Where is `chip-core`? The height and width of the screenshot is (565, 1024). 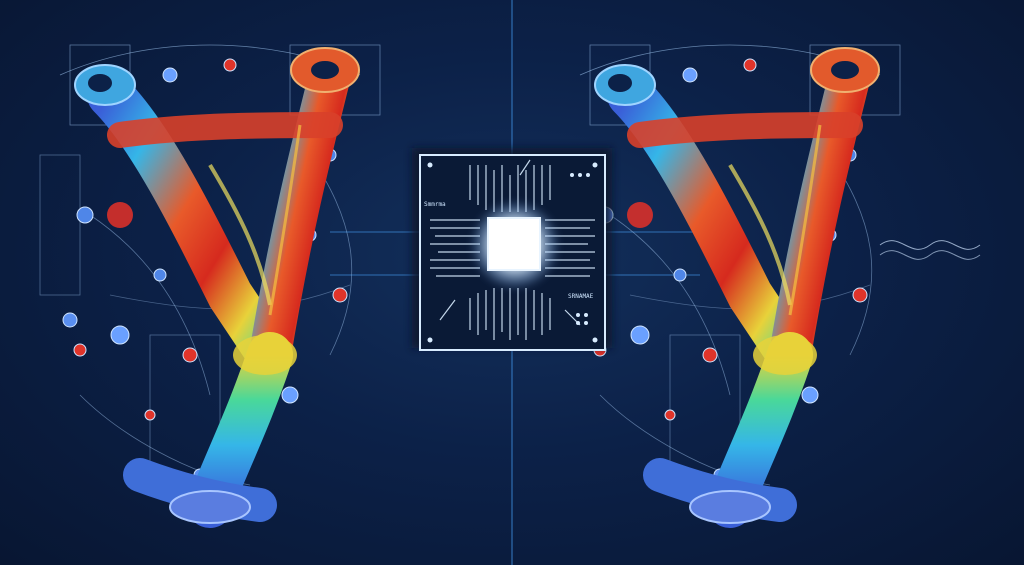
chip-core is located at coordinates (514, 244).